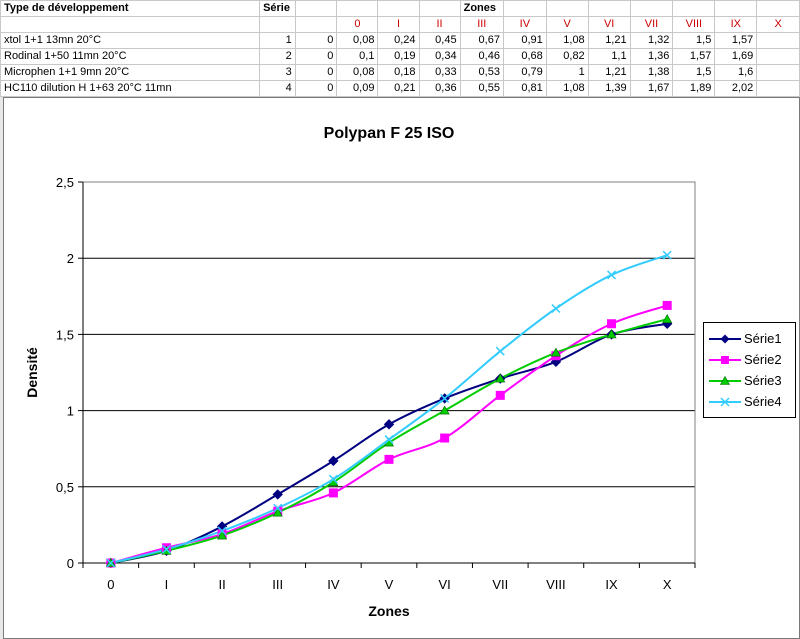  What do you see at coordinates (750, 339) in the screenshot?
I see `legend-item: Série1` at bounding box center [750, 339].